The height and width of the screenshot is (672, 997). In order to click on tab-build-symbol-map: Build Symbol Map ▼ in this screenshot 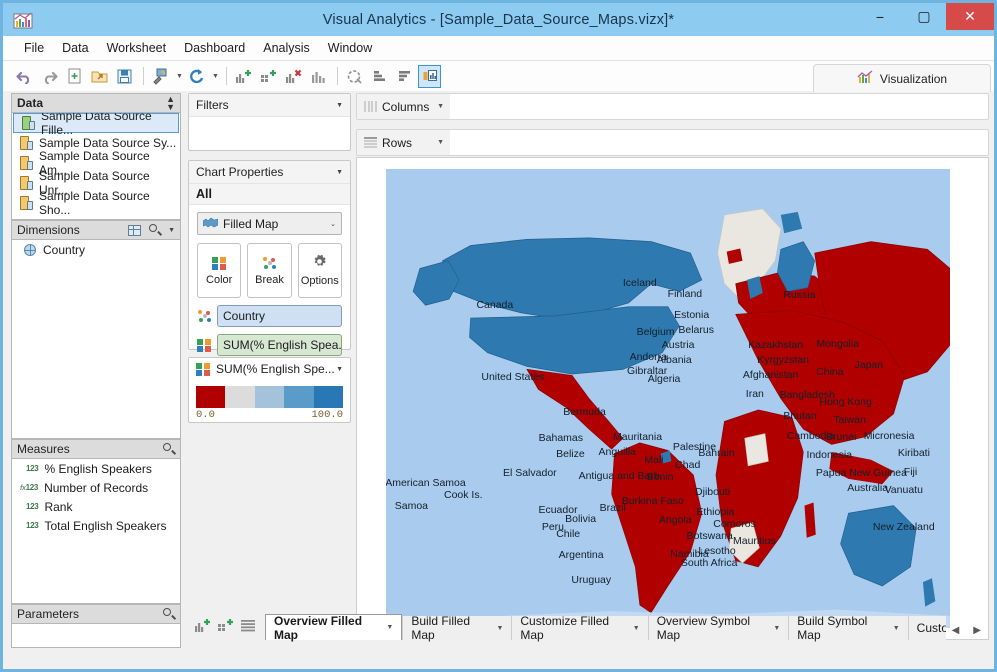, I will do `click(848, 628)`.